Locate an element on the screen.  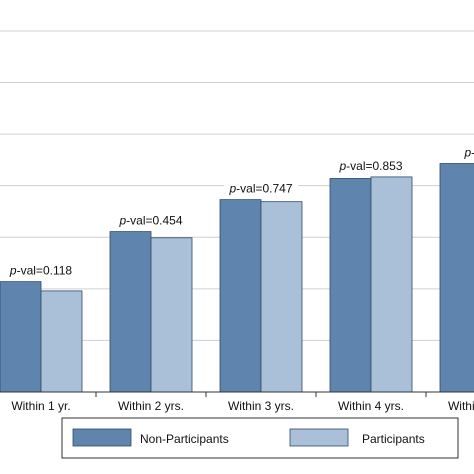
p-value: 0.747 is located at coordinates (278, 189).